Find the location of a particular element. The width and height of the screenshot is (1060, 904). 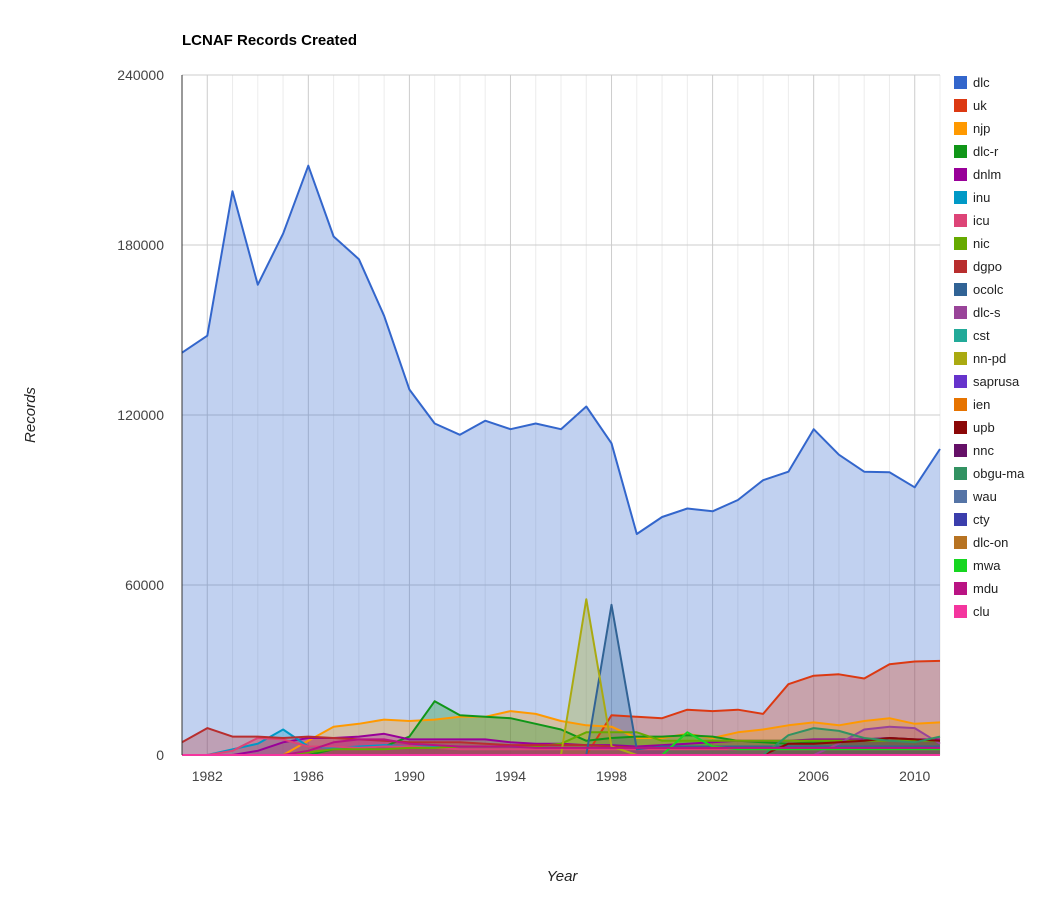

legend-label-icu: icu is located at coordinates (981, 220).